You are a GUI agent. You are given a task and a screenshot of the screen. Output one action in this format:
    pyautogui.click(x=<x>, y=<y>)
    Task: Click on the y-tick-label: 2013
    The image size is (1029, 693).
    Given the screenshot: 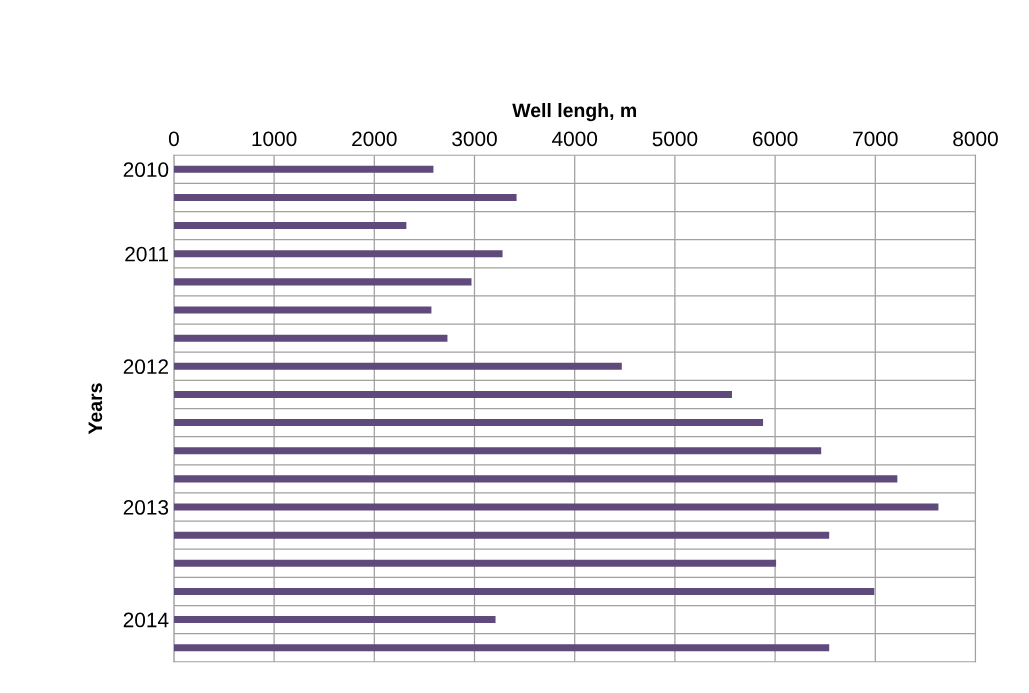 What is the action you would take?
    pyautogui.click(x=146, y=507)
    